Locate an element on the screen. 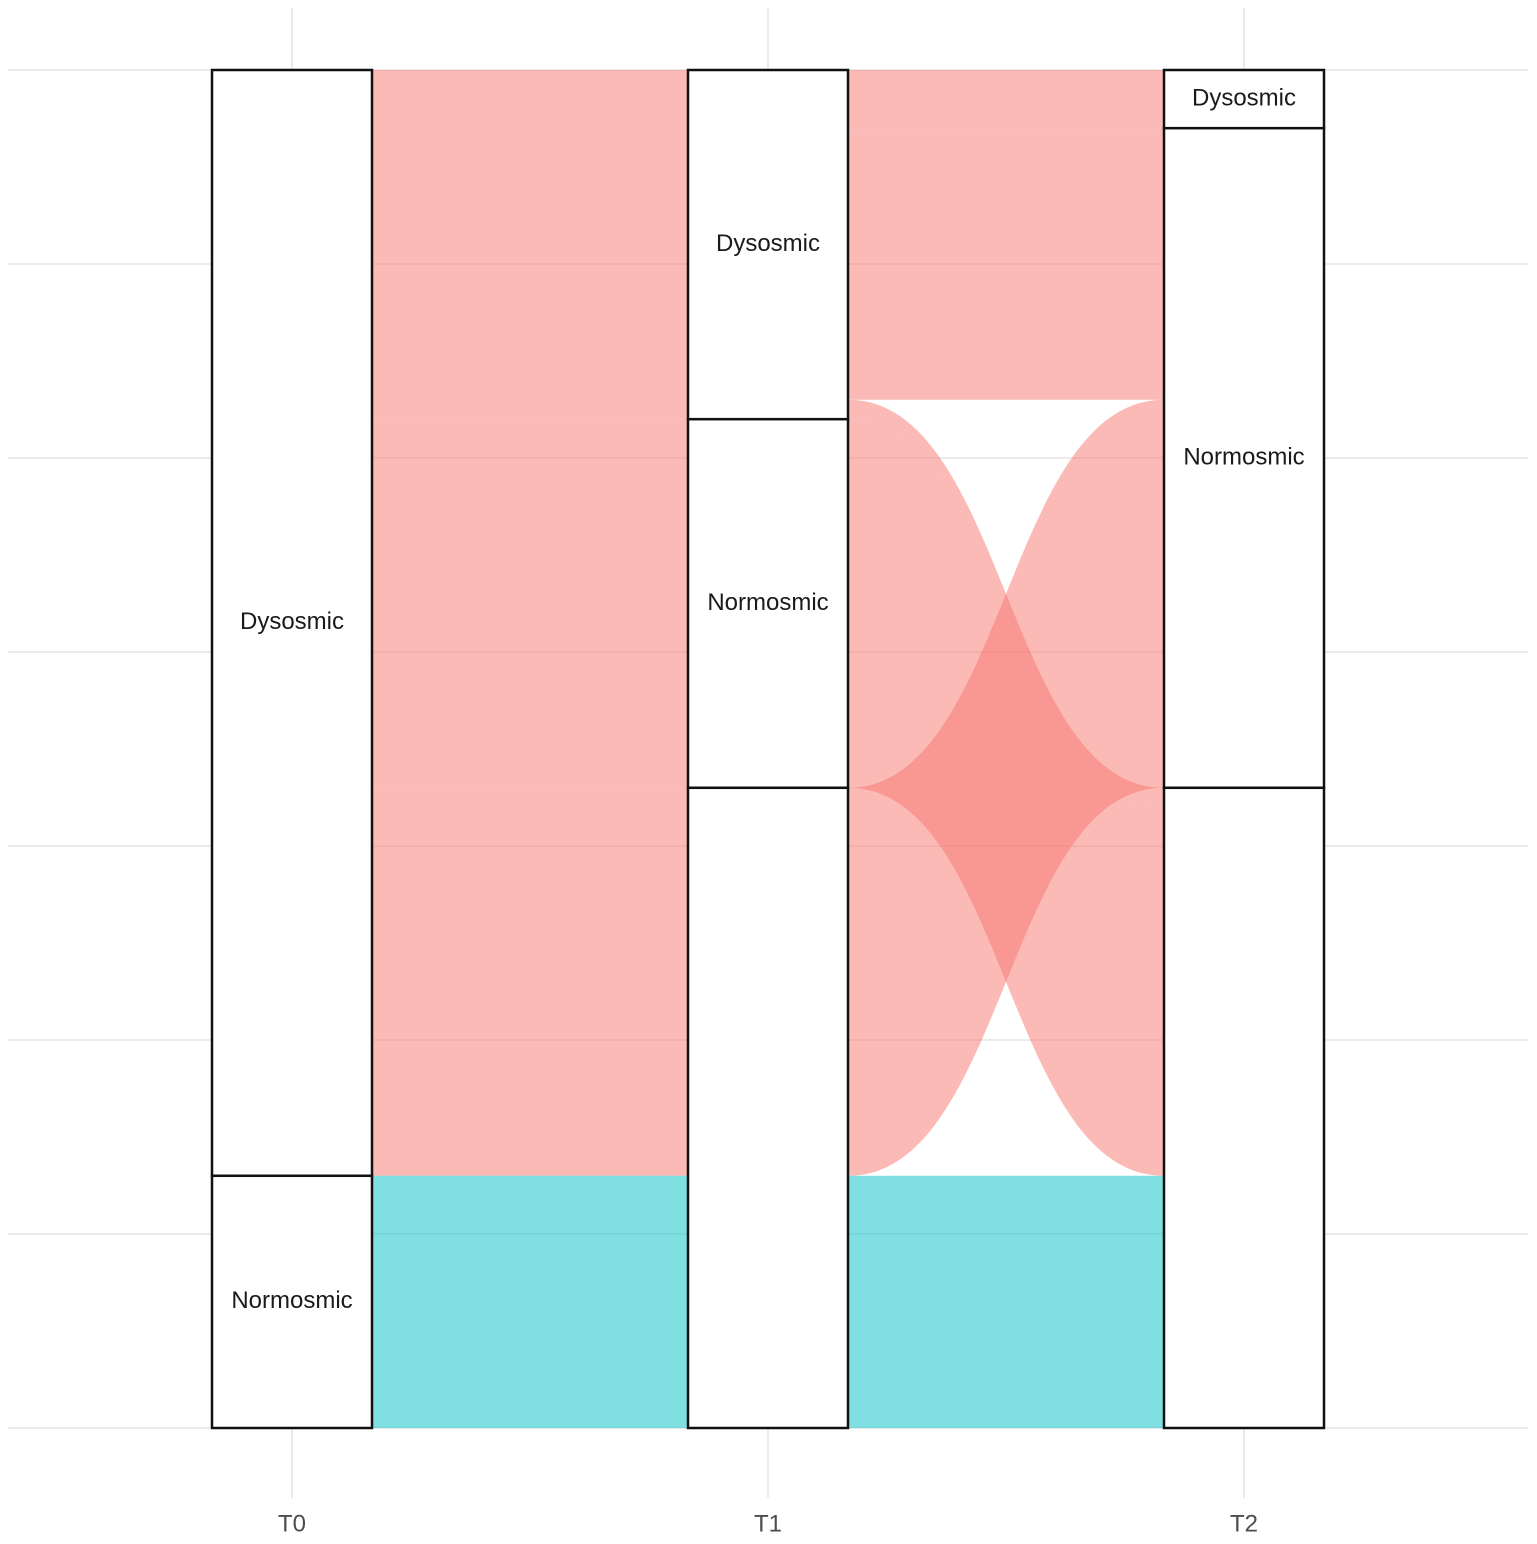 The height and width of the screenshot is (1544, 1537). x-axis-label: T1 is located at coordinates (768, 1523).